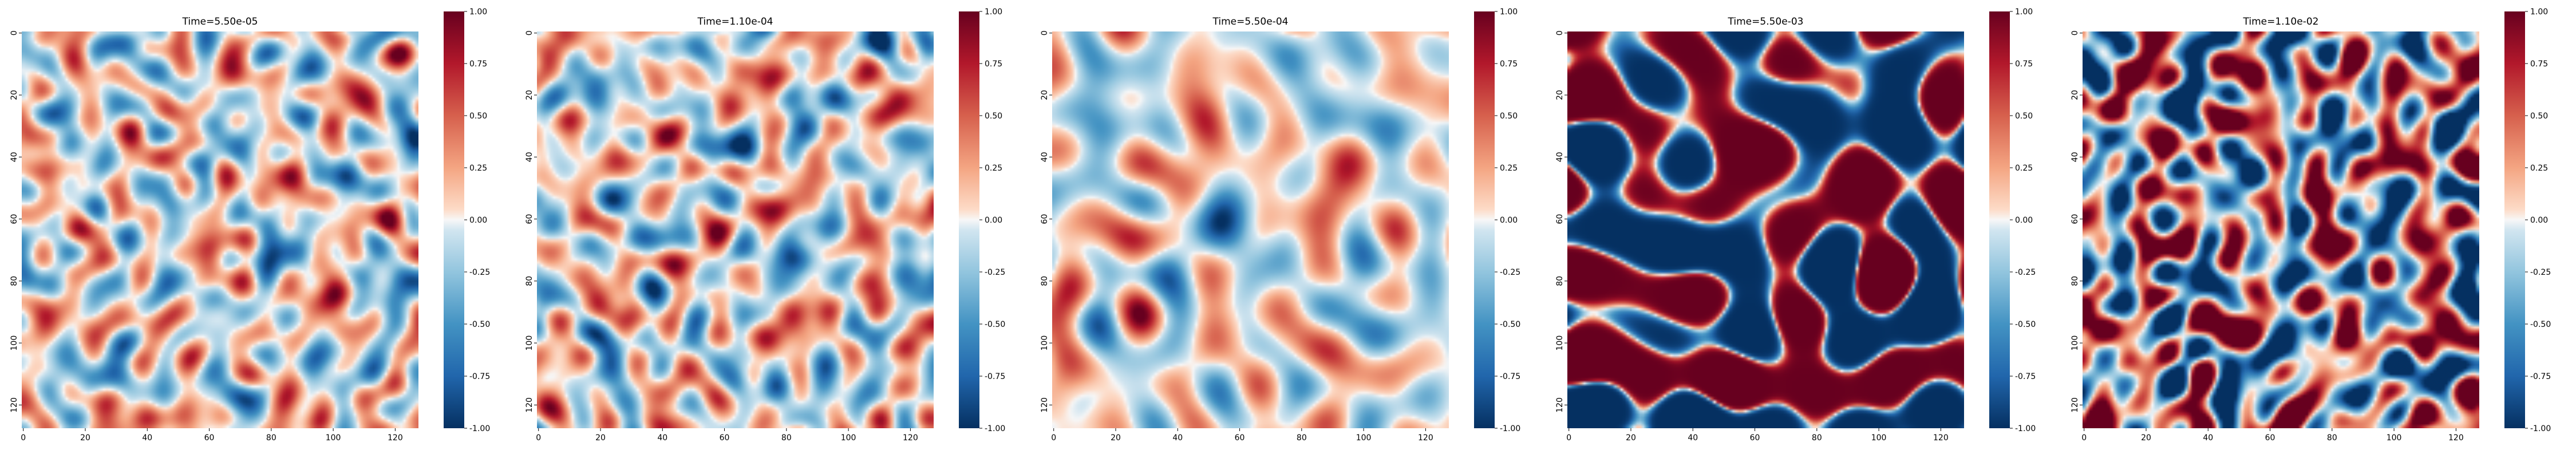  I want to click on heatmap-title: Time=5.50e-05, so click(220, 21).